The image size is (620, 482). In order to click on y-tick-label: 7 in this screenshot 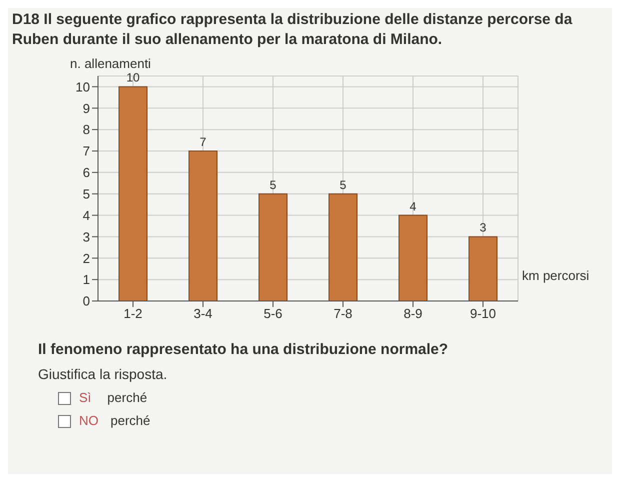, I will do `click(86, 151)`.